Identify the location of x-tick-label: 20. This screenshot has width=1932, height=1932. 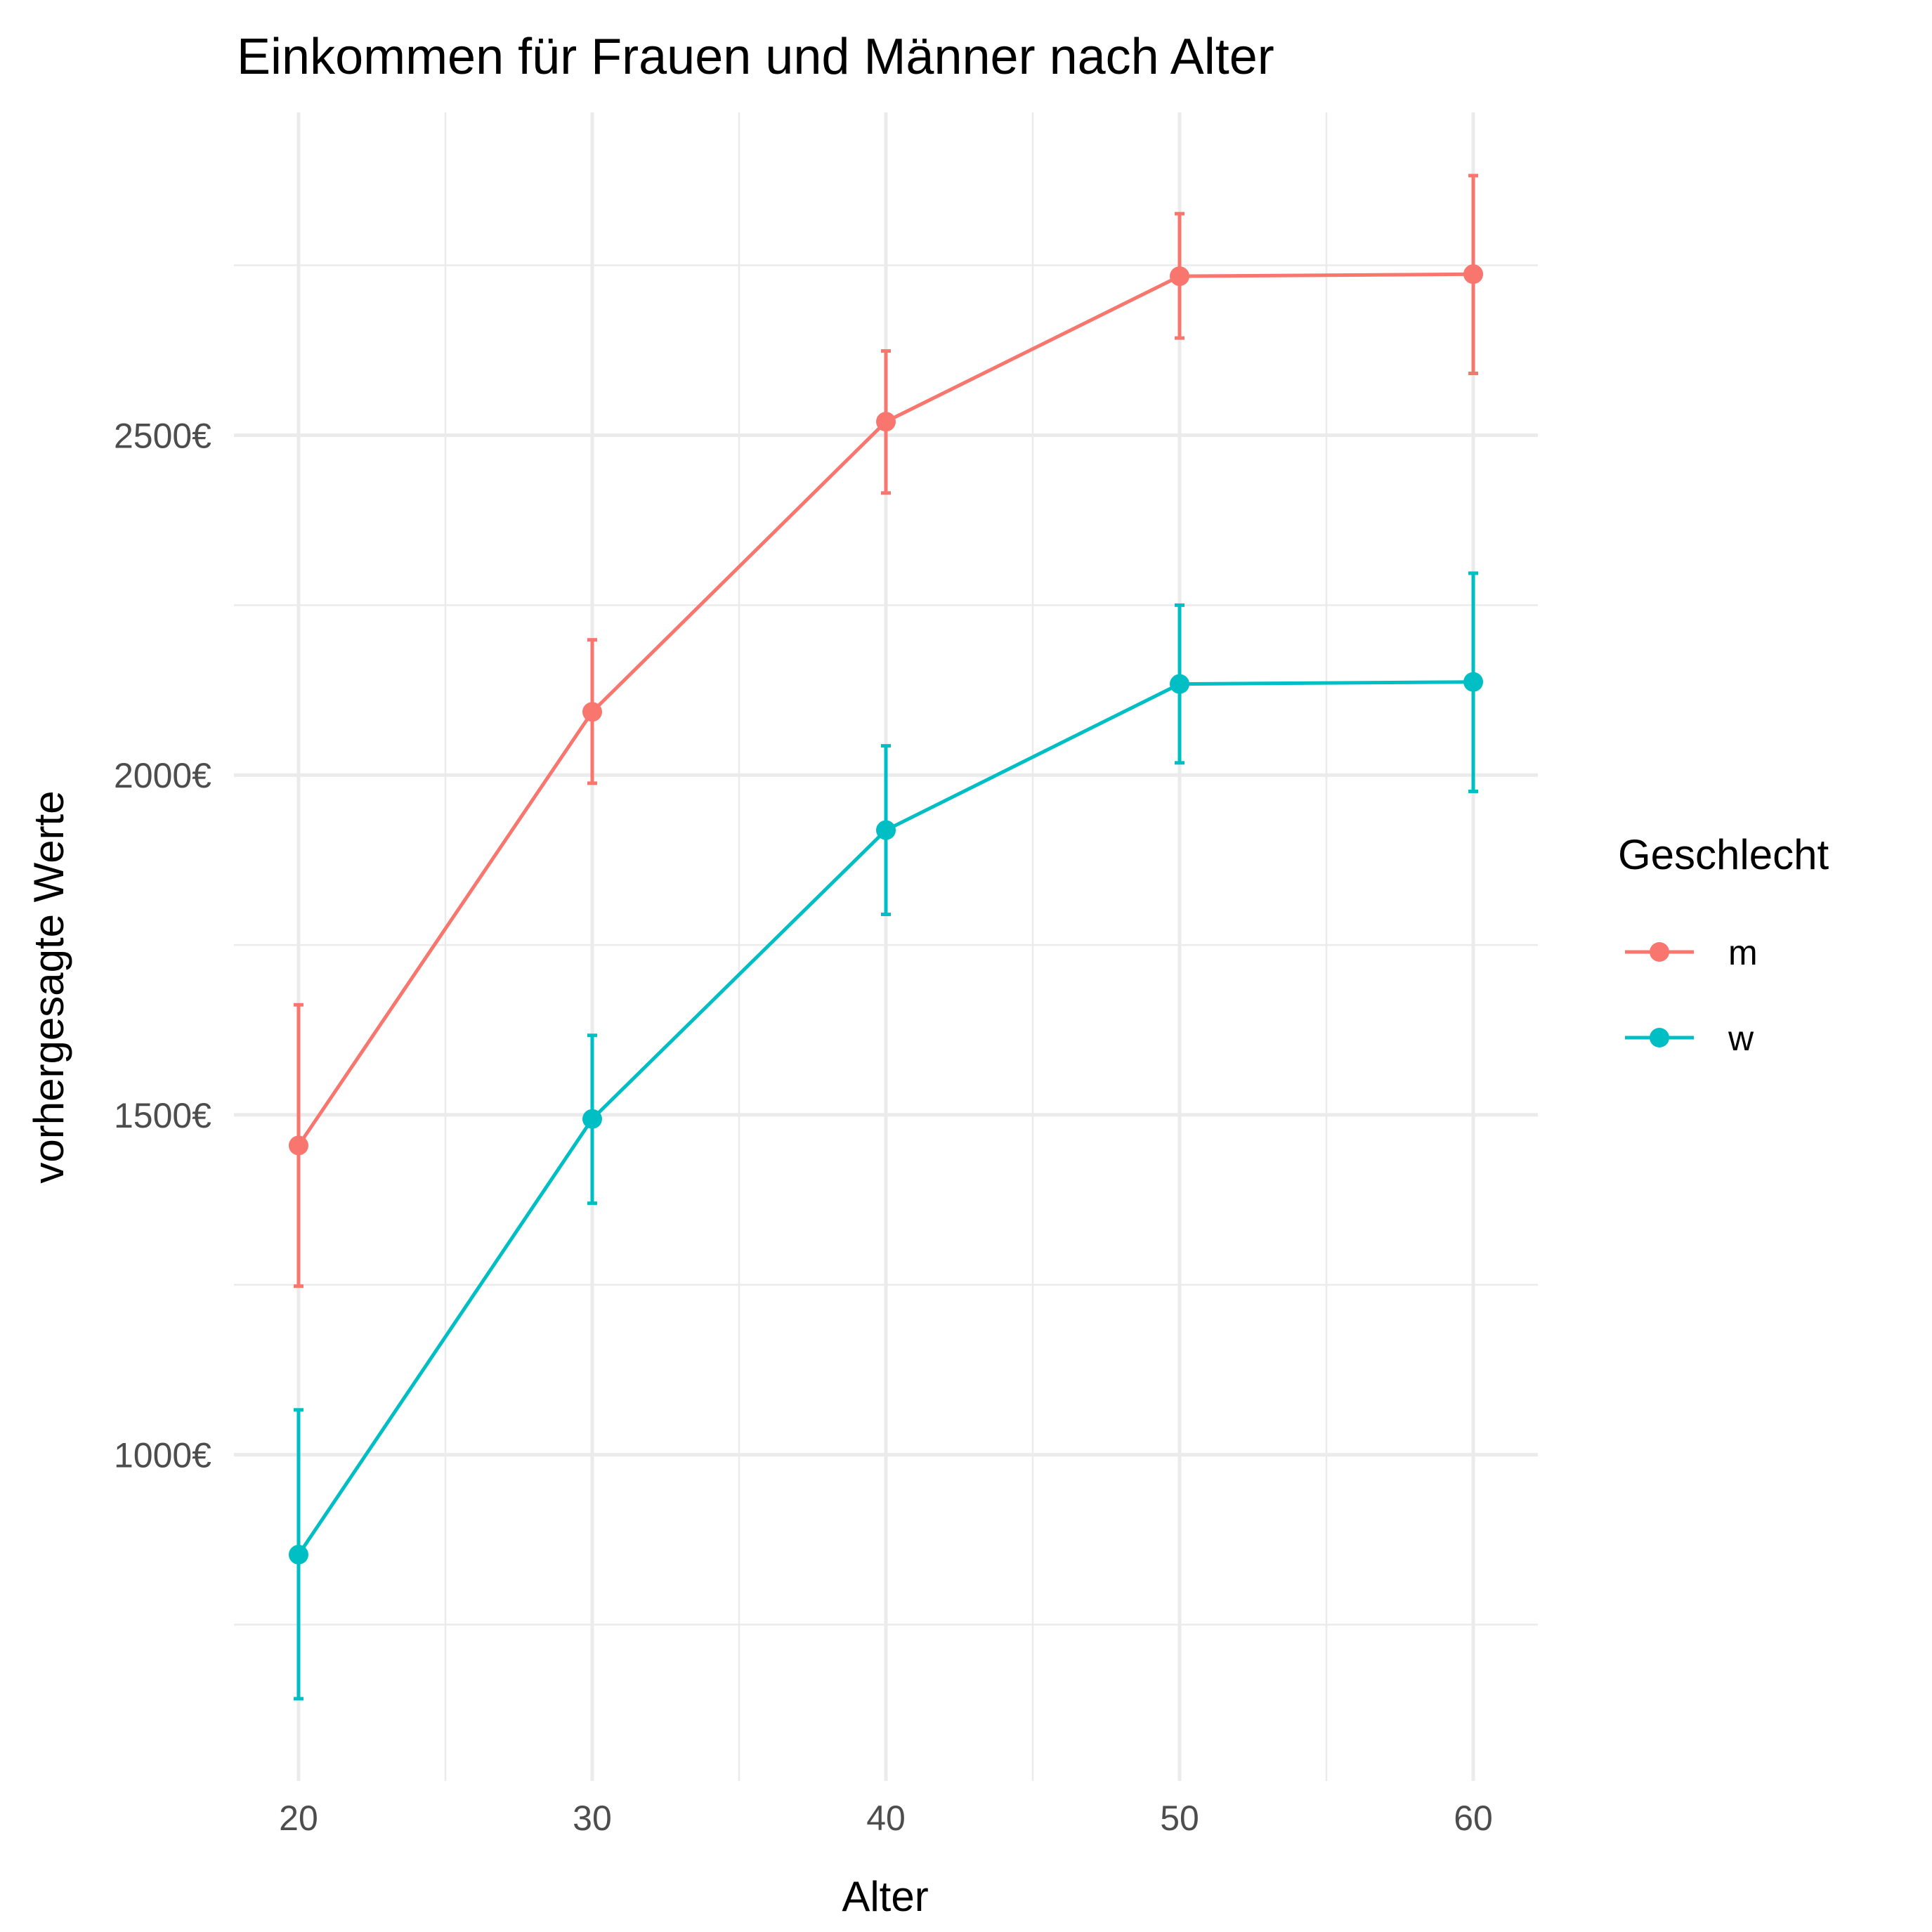
(299, 1819).